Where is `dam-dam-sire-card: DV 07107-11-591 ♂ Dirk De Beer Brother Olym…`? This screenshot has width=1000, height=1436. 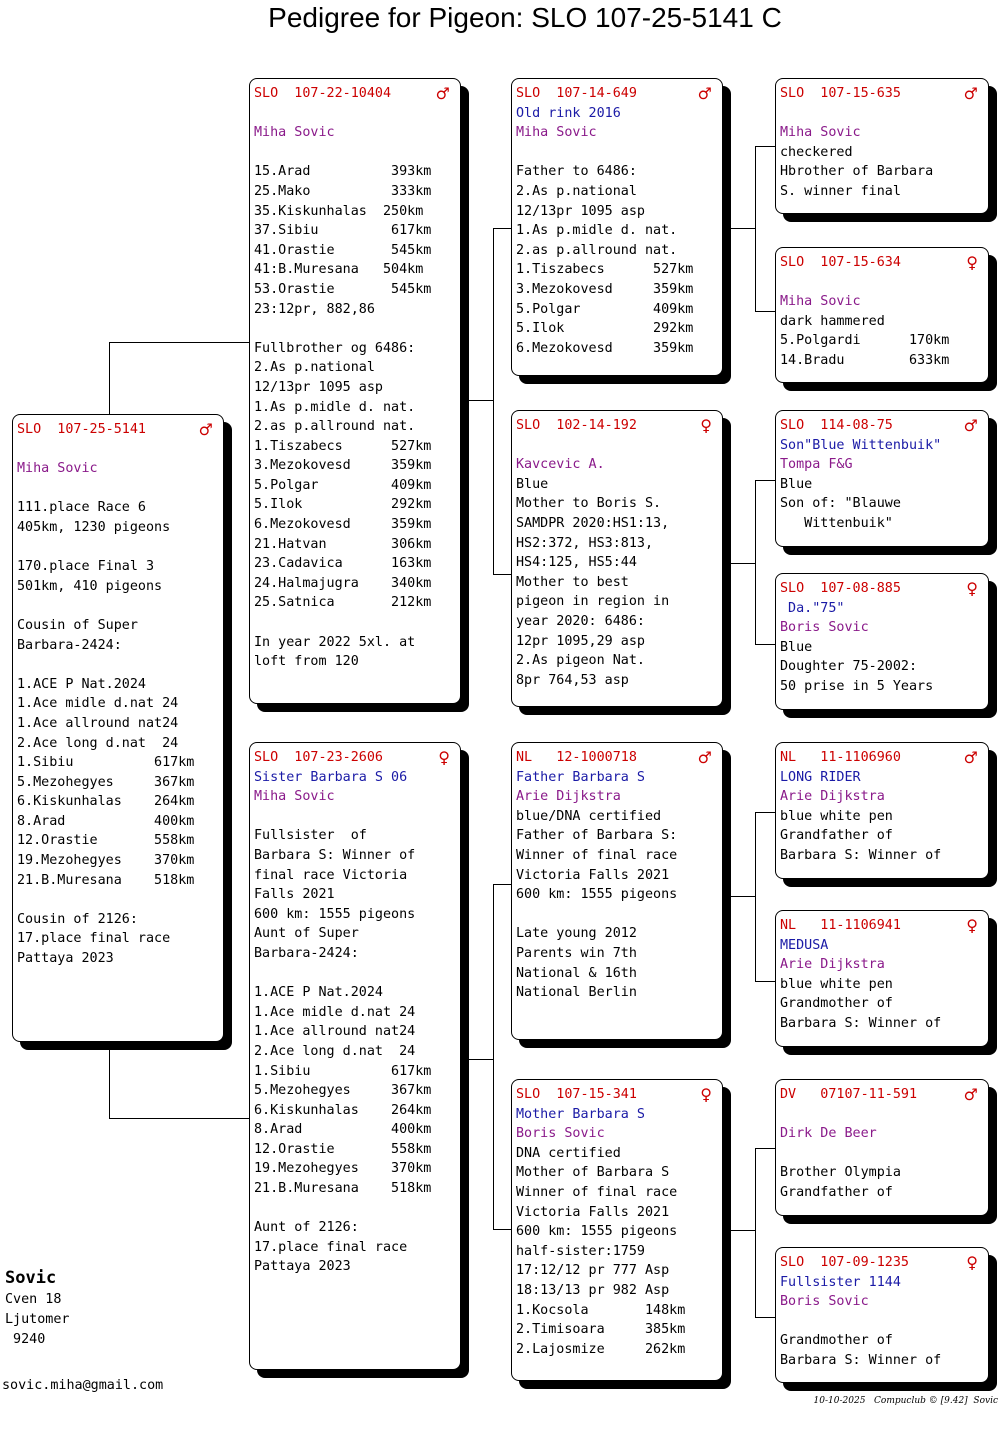 dam-dam-sire-card: DV 07107-11-591 ♂ Dirk De Beer Brother Olym… is located at coordinates (882, 1147).